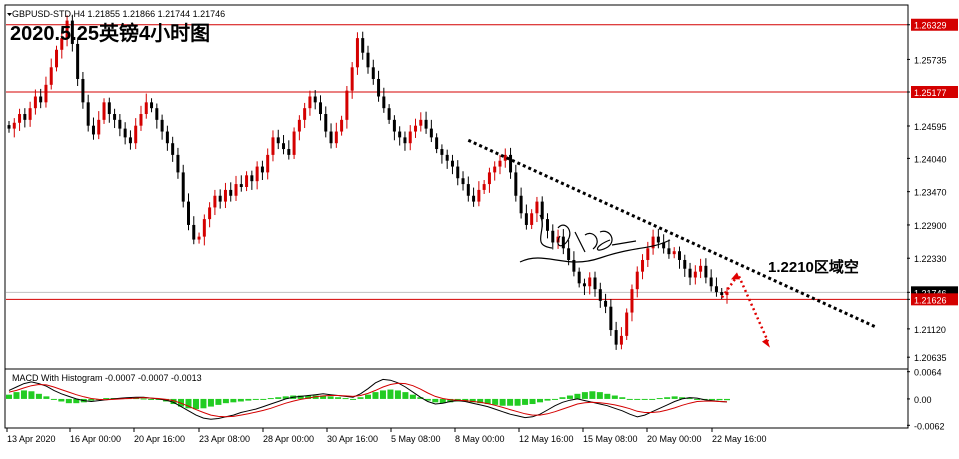  I want to click on level-price-marker, so click(934, 24).